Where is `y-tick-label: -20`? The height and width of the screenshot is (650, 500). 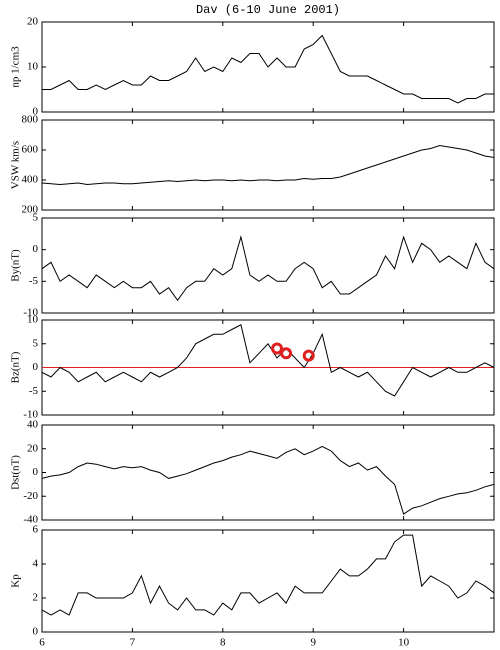
y-tick-label: -20 is located at coordinates (30, 496).